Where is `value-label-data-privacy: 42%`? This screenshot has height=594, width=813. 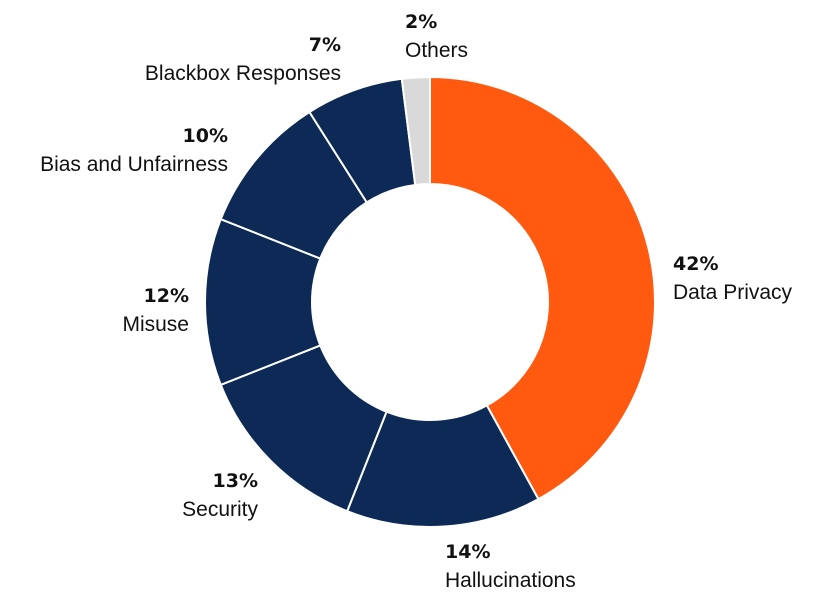
value-label-data-privacy: 42% is located at coordinates (695, 264).